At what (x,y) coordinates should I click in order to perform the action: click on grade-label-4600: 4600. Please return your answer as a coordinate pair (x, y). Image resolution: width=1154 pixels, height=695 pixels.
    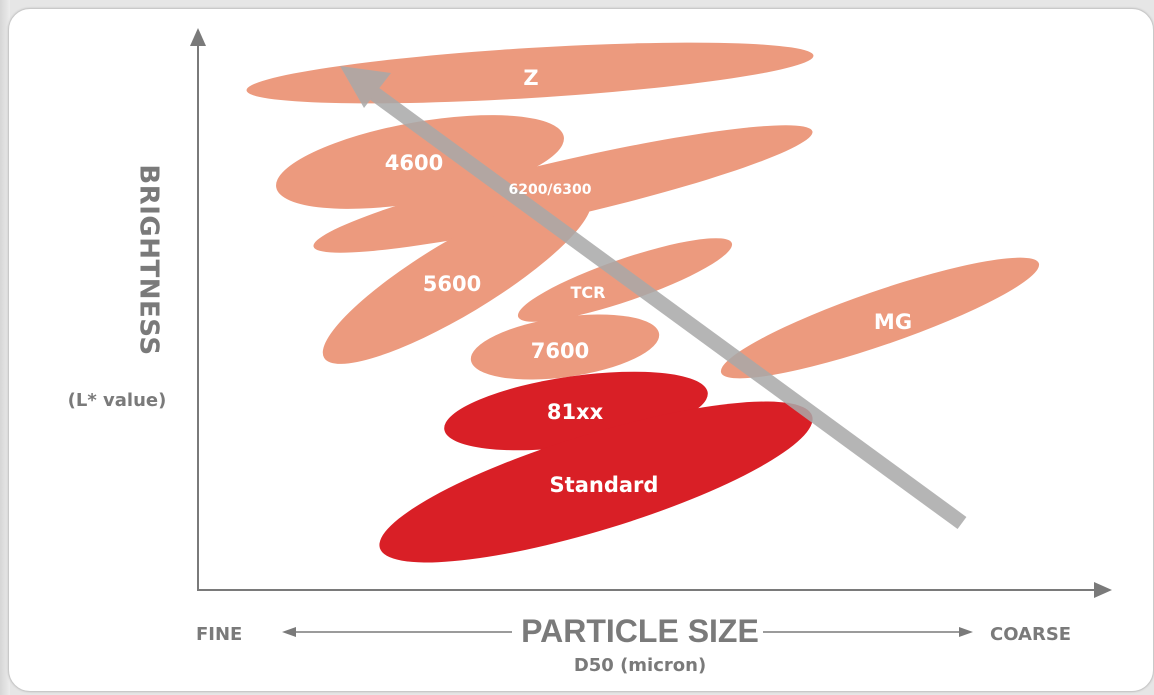
    Looking at the image, I should click on (414, 163).